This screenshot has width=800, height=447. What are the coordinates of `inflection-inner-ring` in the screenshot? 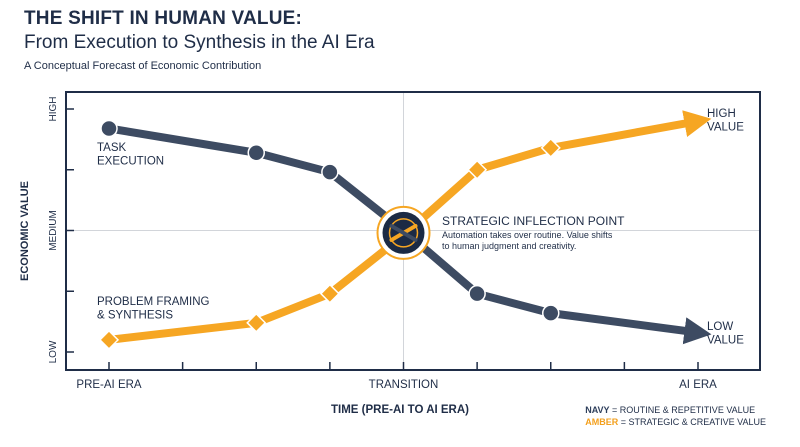 It's located at (403, 233).